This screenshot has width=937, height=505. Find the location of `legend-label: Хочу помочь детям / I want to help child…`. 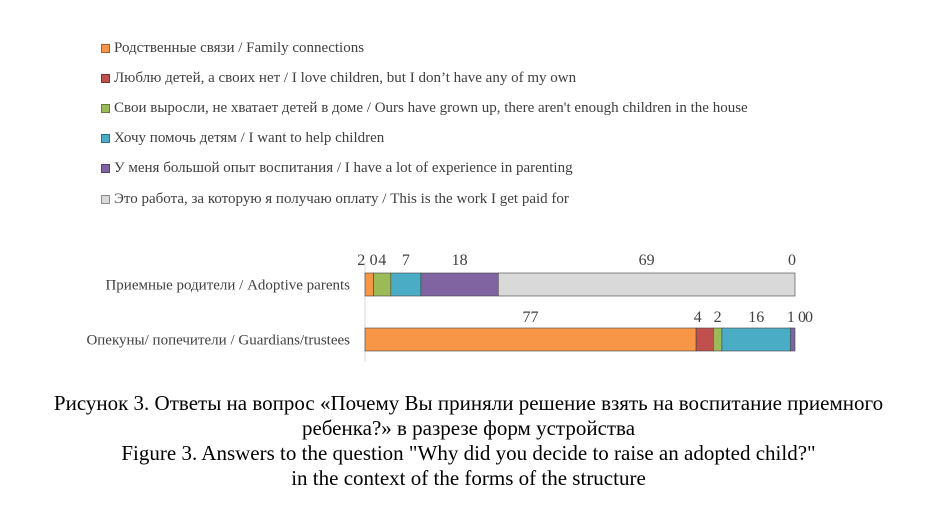

legend-label: Хочу помочь детям / I want to help child… is located at coordinates (249, 138).